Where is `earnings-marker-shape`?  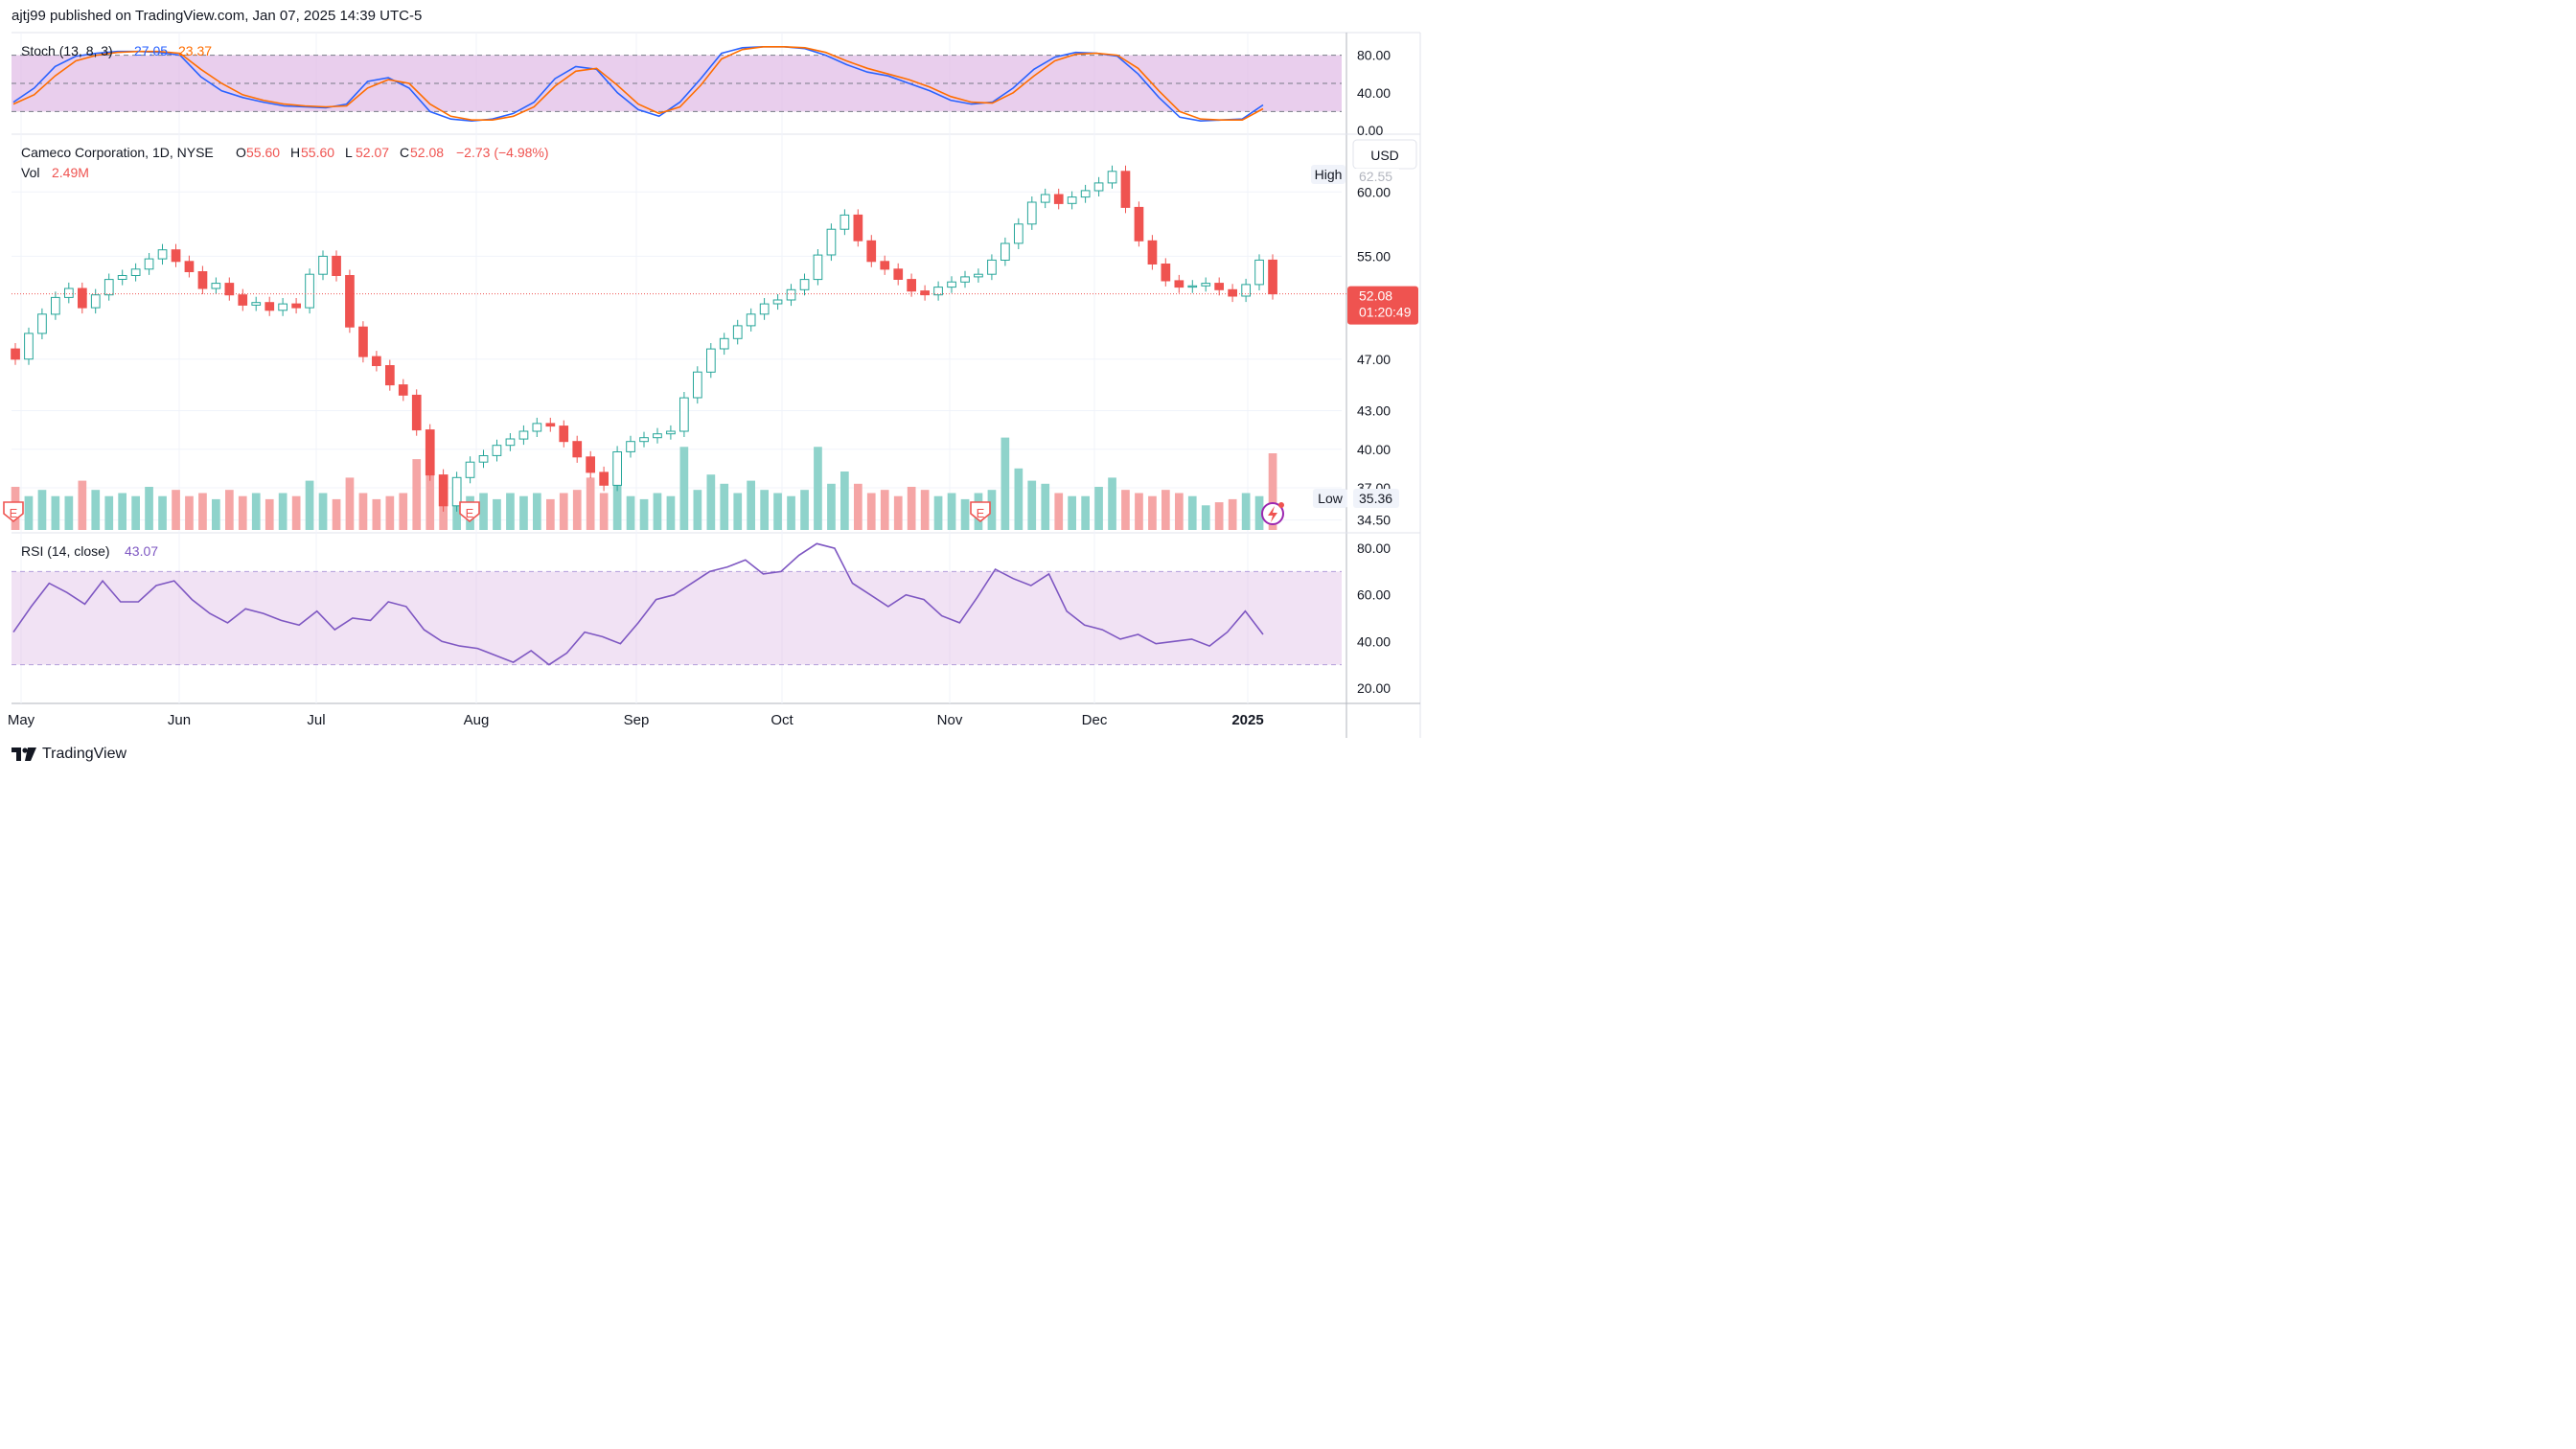 earnings-marker-shape is located at coordinates (980, 512).